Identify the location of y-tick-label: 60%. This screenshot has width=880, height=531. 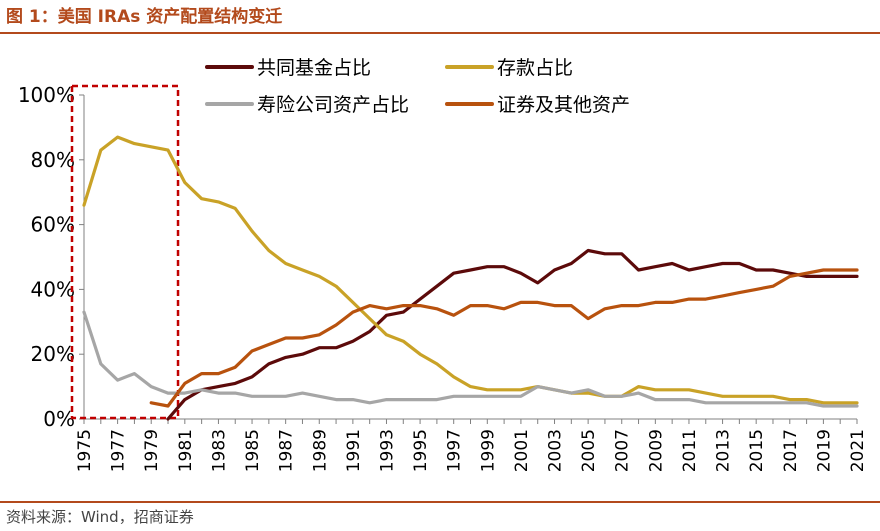
(53, 225).